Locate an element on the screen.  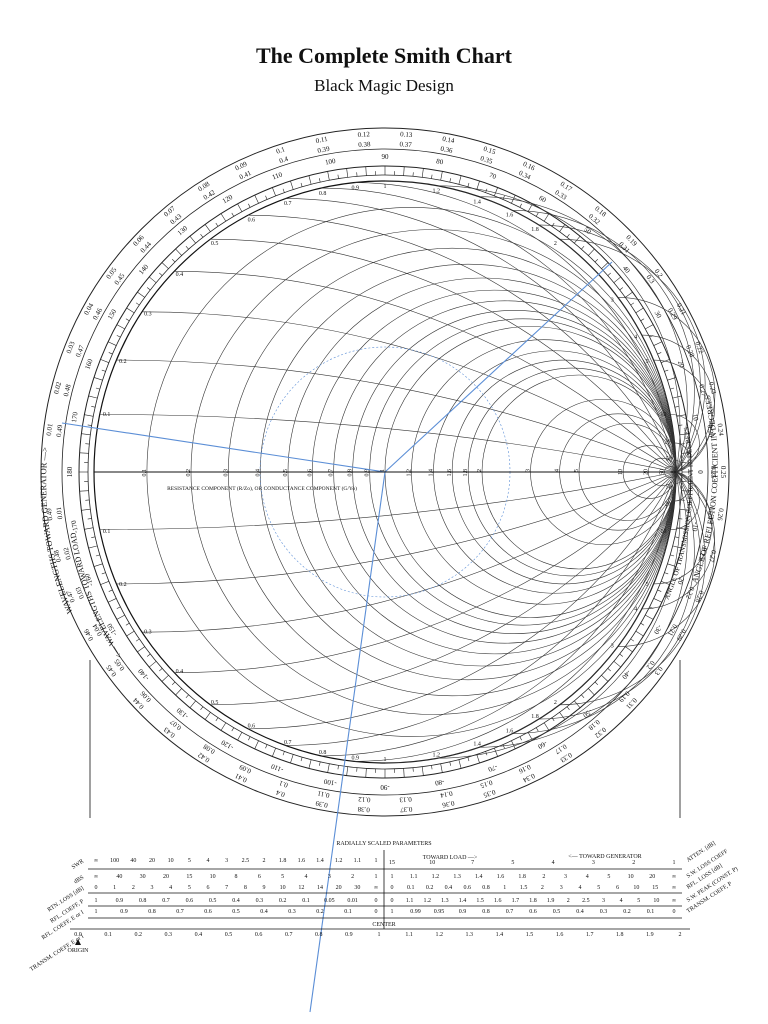
angle-label: 20 is located at coordinates (681, 365).